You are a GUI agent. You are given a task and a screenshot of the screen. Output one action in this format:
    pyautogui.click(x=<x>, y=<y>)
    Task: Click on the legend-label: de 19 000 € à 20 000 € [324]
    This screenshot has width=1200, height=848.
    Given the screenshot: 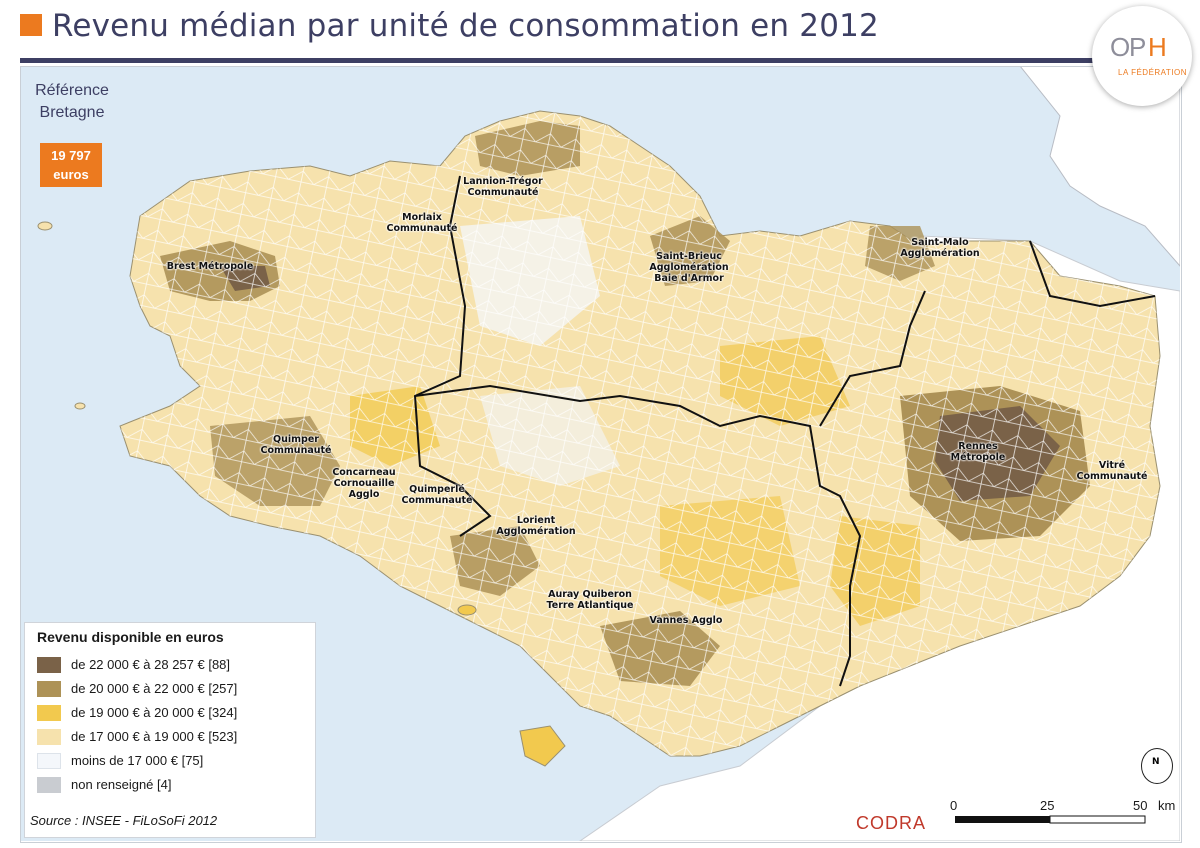 What is the action you would take?
    pyautogui.click(x=154, y=712)
    